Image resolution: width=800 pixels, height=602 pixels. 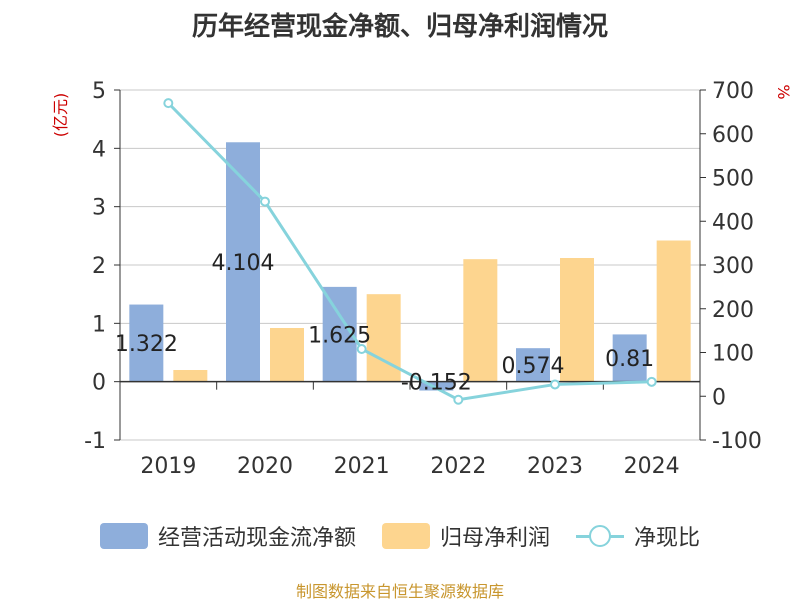 I want to click on left-tick-label: 4, so click(x=99, y=149).